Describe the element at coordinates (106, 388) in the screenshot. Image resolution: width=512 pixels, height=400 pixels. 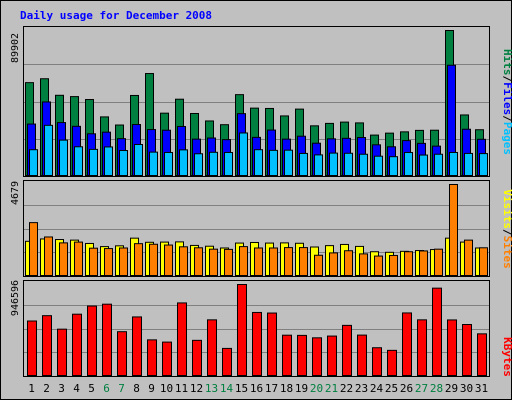
I see `x-tick-label: 6` at that location.